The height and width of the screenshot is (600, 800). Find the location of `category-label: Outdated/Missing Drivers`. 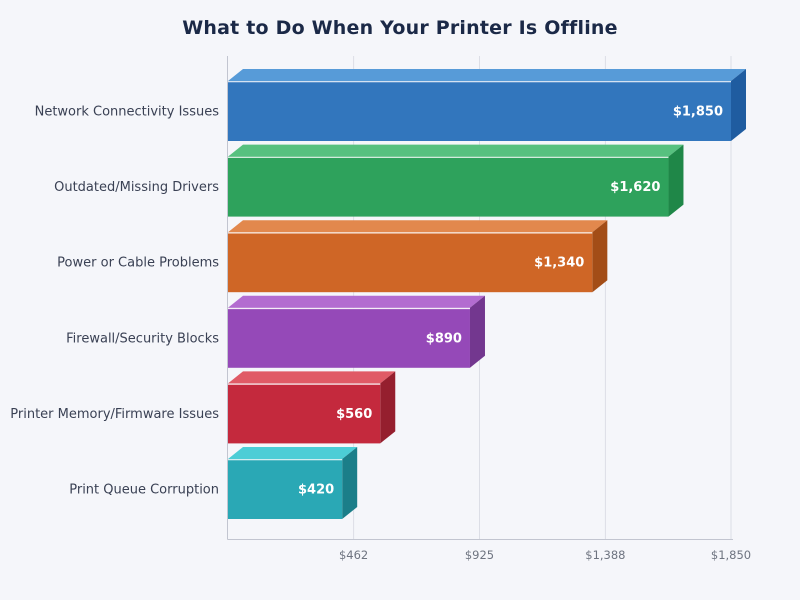

category-label: Outdated/Missing Drivers is located at coordinates (136, 187).